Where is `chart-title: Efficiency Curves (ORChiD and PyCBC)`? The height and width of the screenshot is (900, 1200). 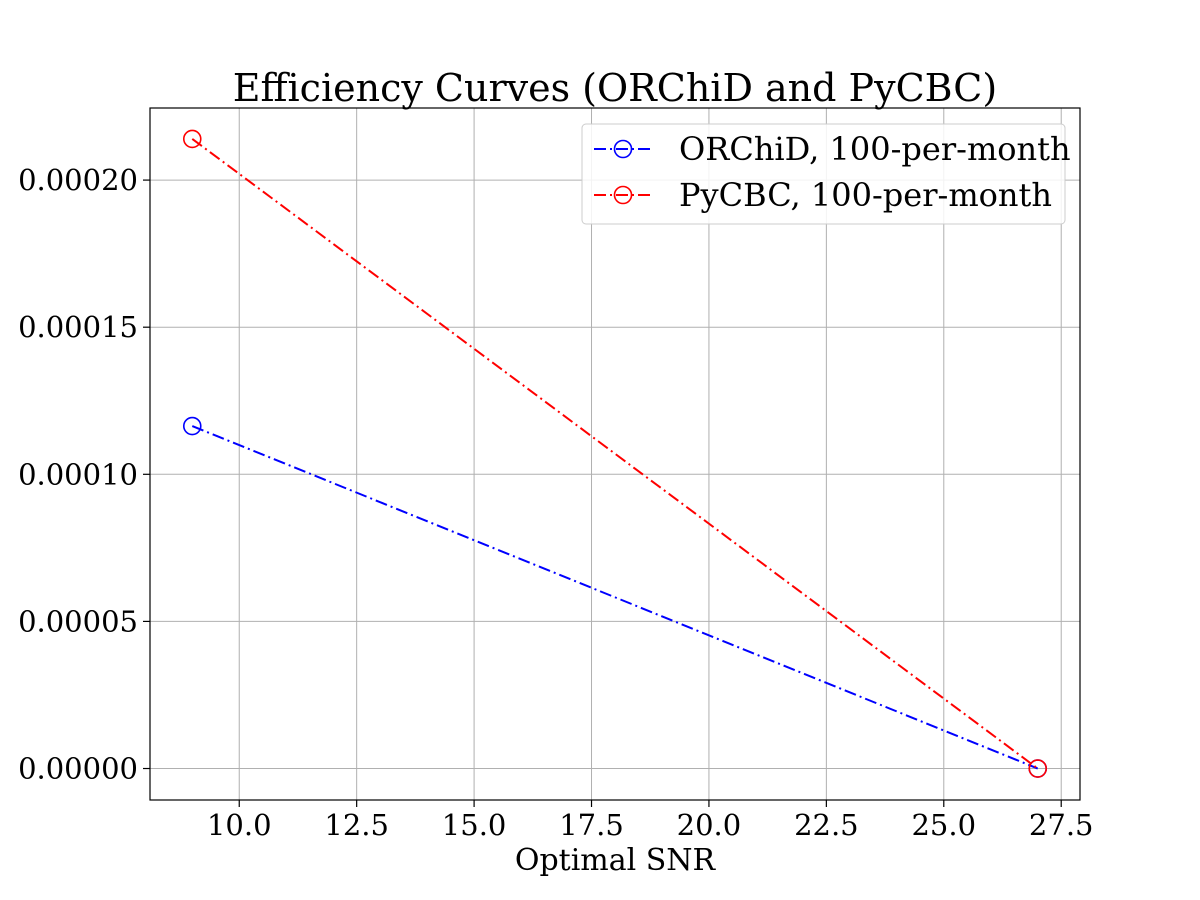
chart-title: Efficiency Curves (ORChiD and PyCBC) is located at coordinates (615, 88).